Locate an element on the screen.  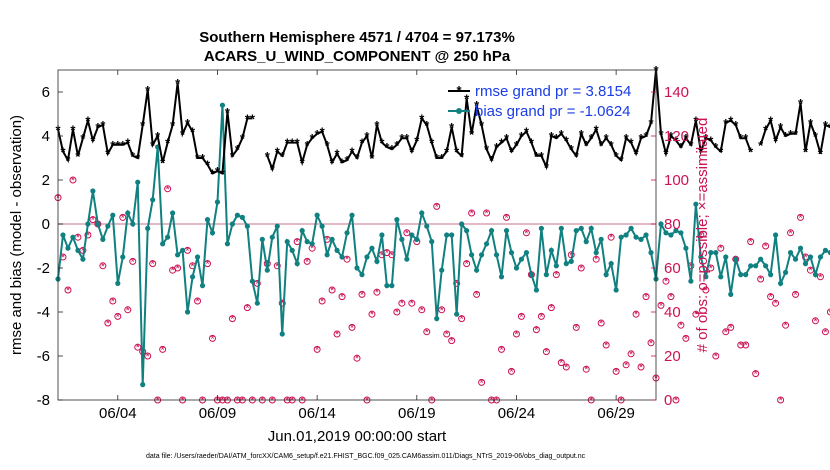
rmse-line is located at coordinates (794, 128).